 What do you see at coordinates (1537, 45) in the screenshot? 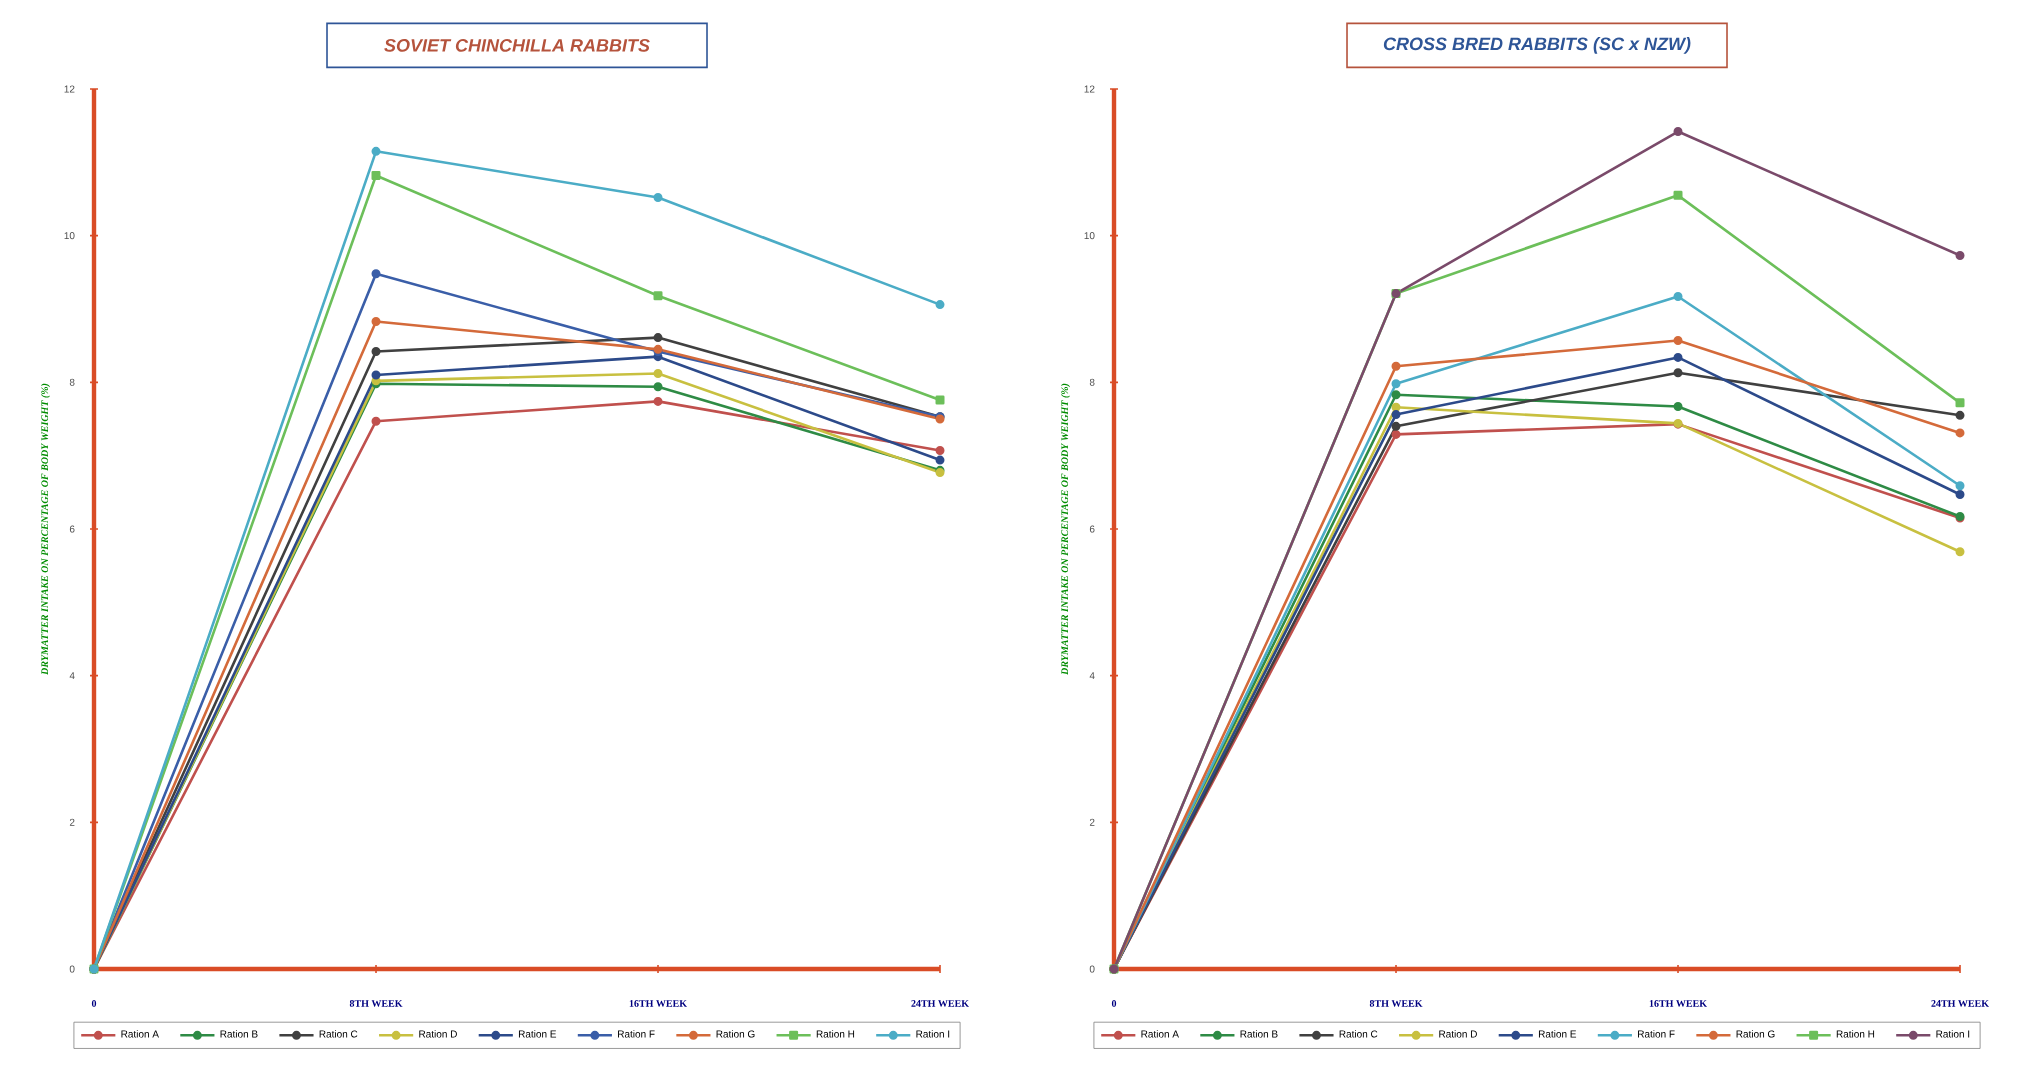
I see `chart-title: CROSS BRED RABBITS (SC x NZW)` at bounding box center [1537, 45].